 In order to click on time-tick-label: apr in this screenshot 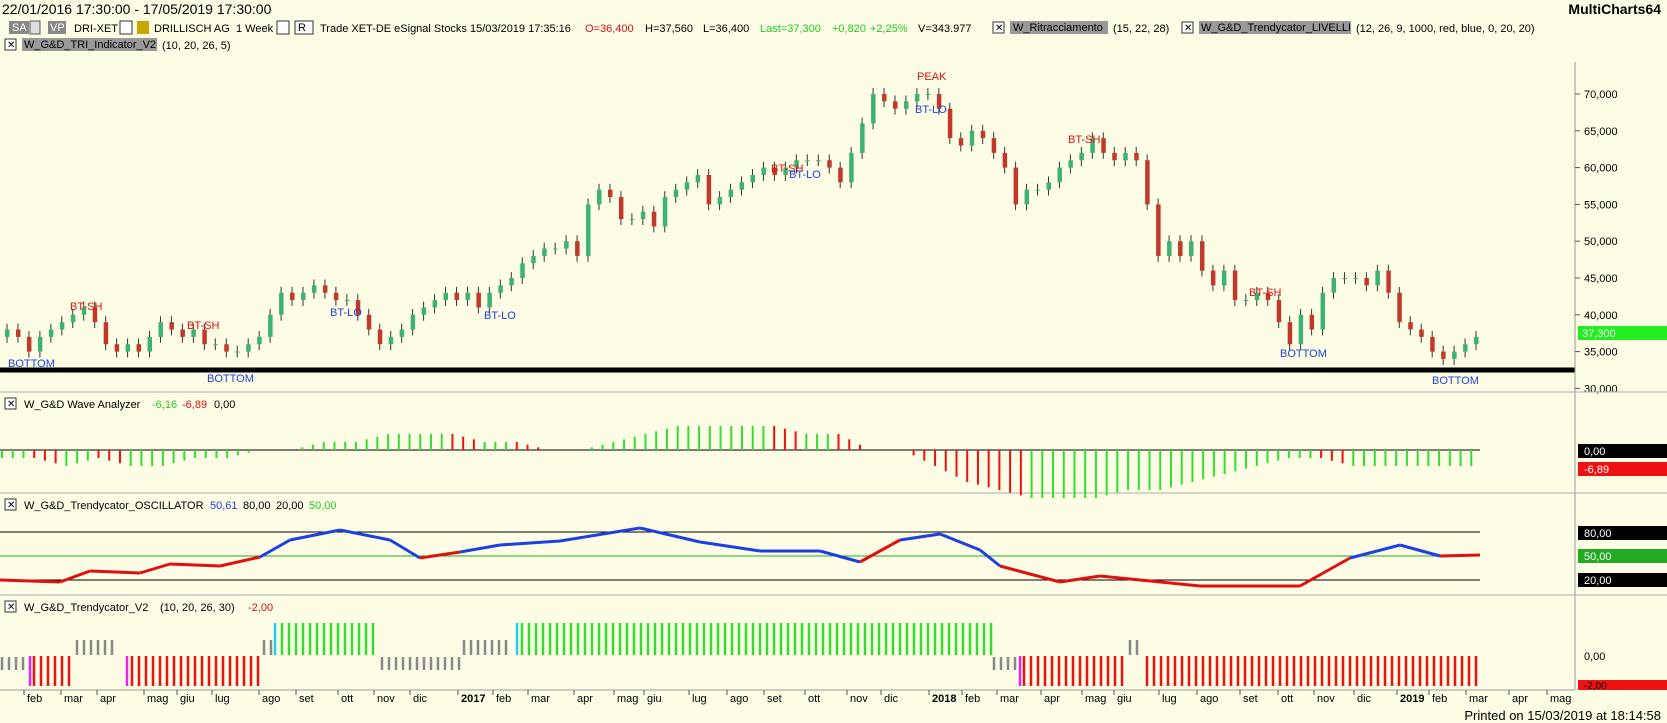, I will do `click(585, 699)`.